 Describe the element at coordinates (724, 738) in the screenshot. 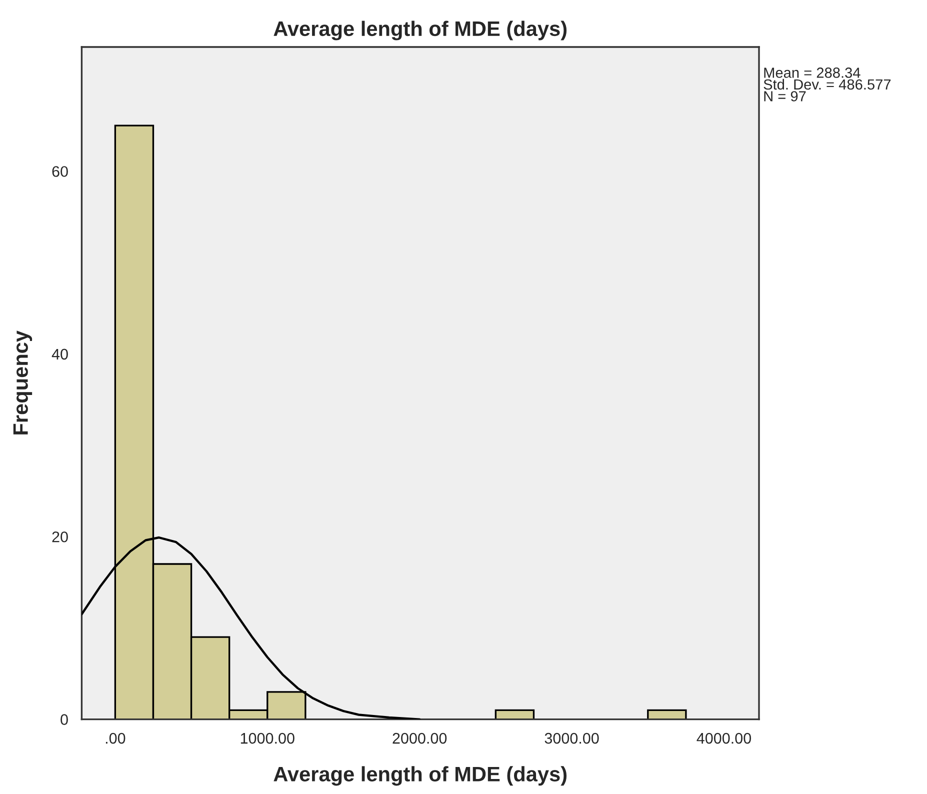

I see `x-tick-label: 4000.00` at that location.